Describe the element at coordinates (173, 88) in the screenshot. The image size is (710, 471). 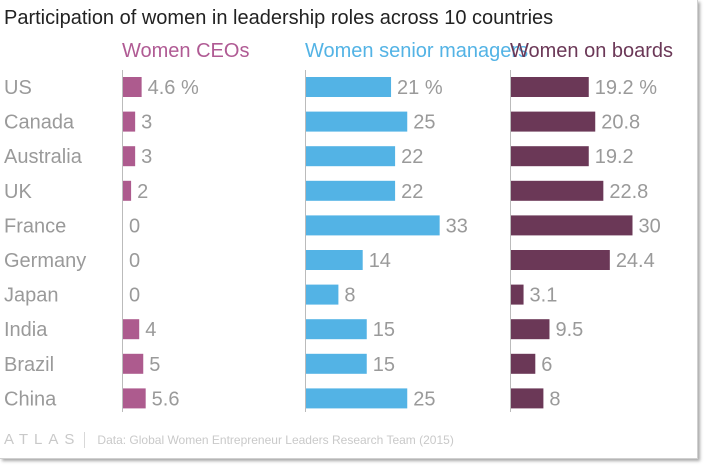
I see `value-label: 4.6 %` at that location.